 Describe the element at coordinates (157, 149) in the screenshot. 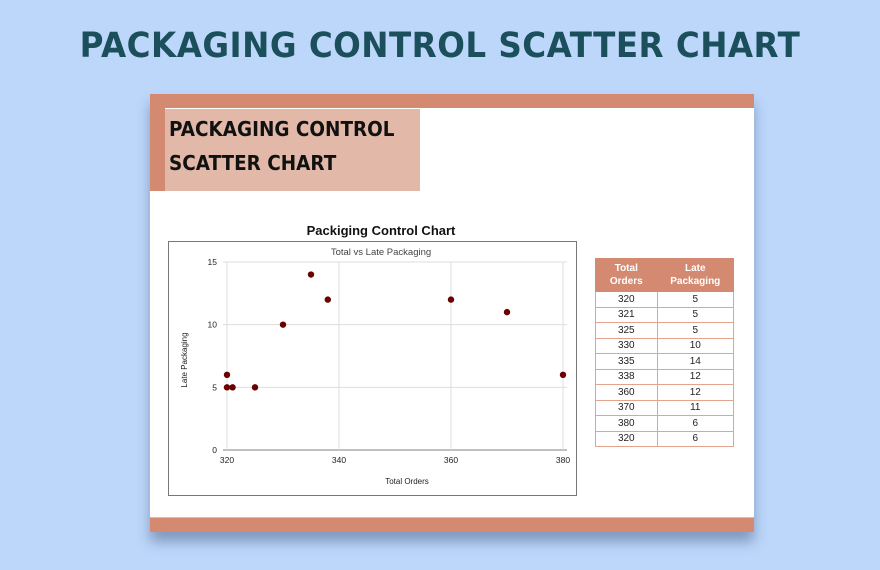

I see `card-left-strip` at that location.